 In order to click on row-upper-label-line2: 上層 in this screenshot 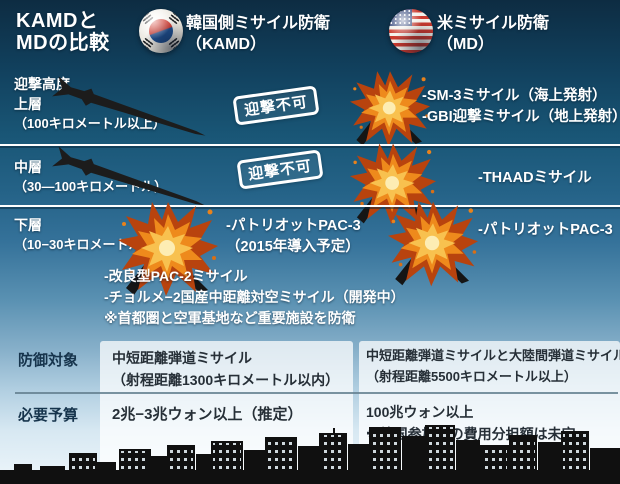, I will do `click(28, 104)`.